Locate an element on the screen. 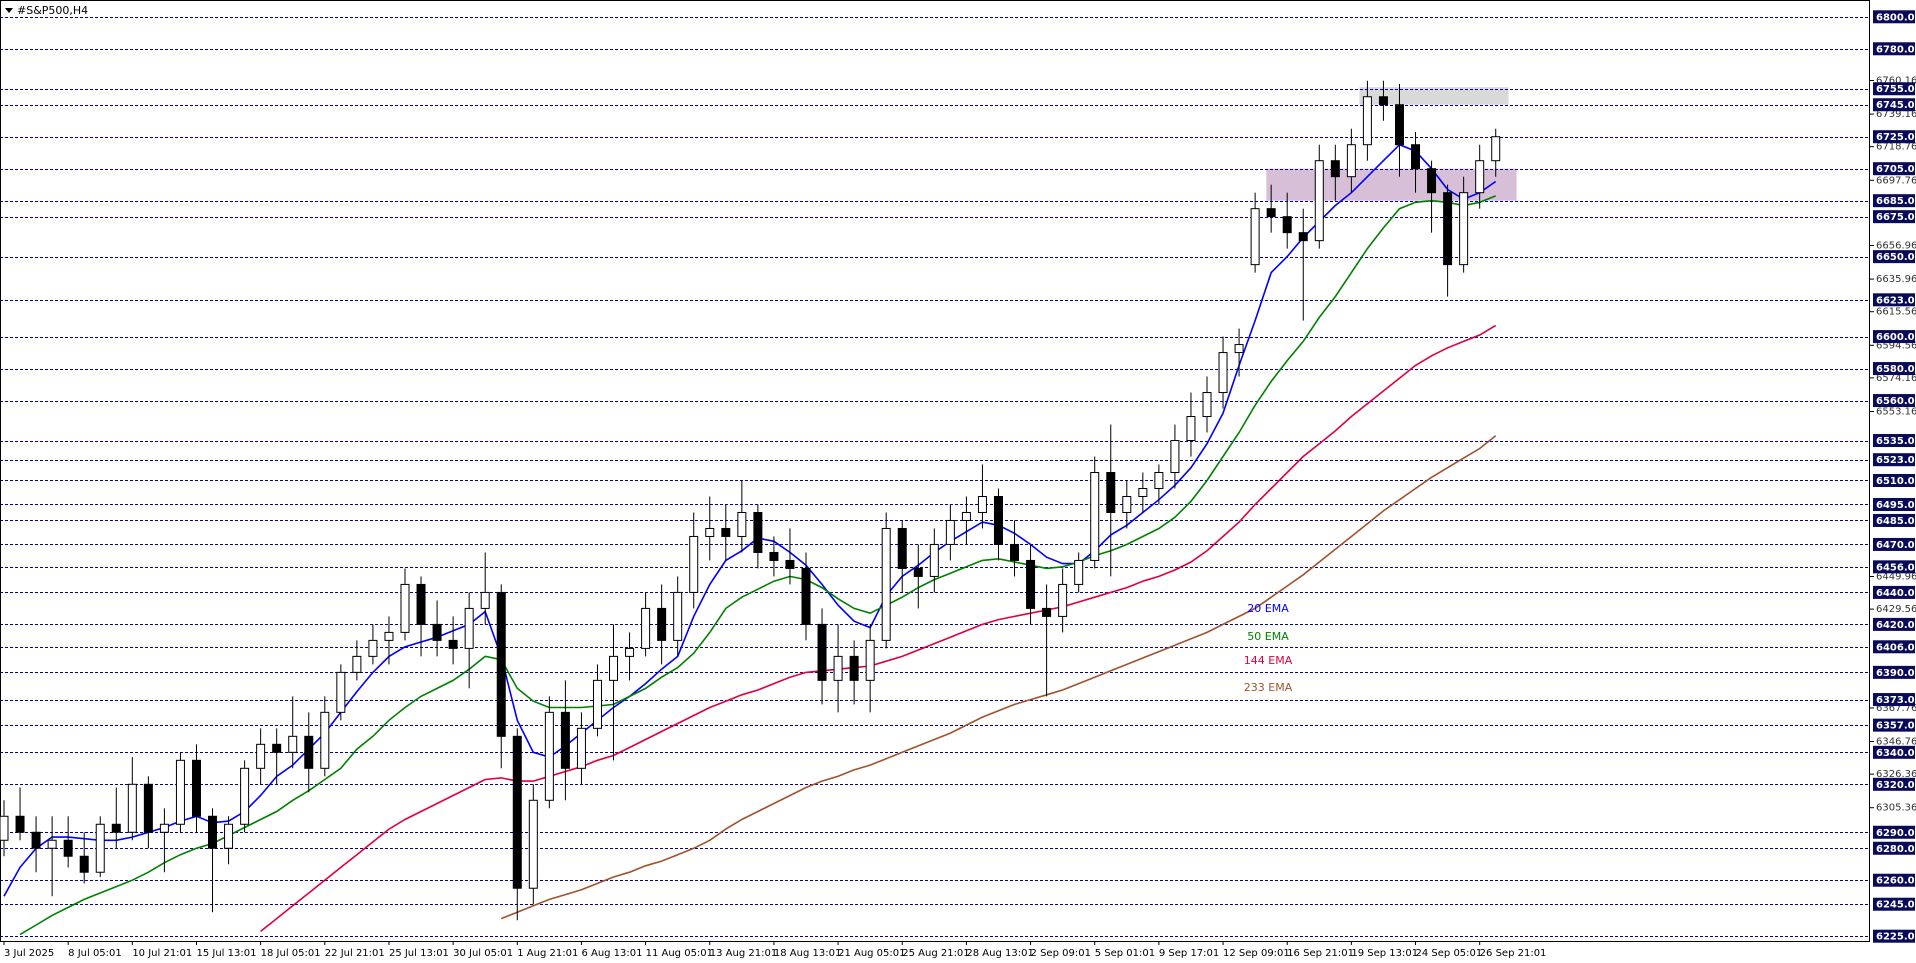 This screenshot has height=963, width=1916. level-label: 6470.00 is located at coordinates (1896, 545).